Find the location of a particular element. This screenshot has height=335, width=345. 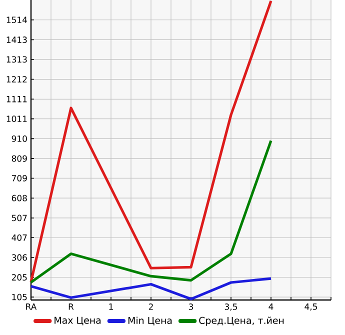

y-tick-label: 1212 is located at coordinates (16, 79).